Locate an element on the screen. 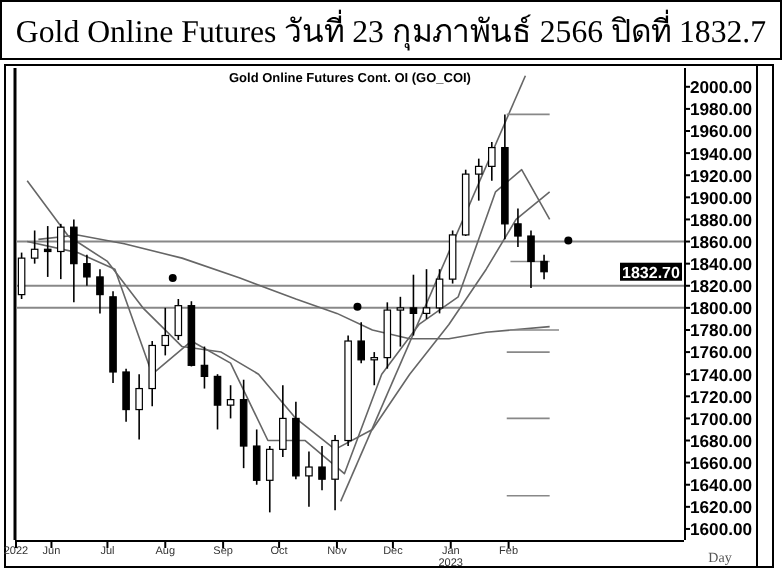 The width and height of the screenshot is (782, 570). y-tick-label: 2000.00 is located at coordinates (721, 87).